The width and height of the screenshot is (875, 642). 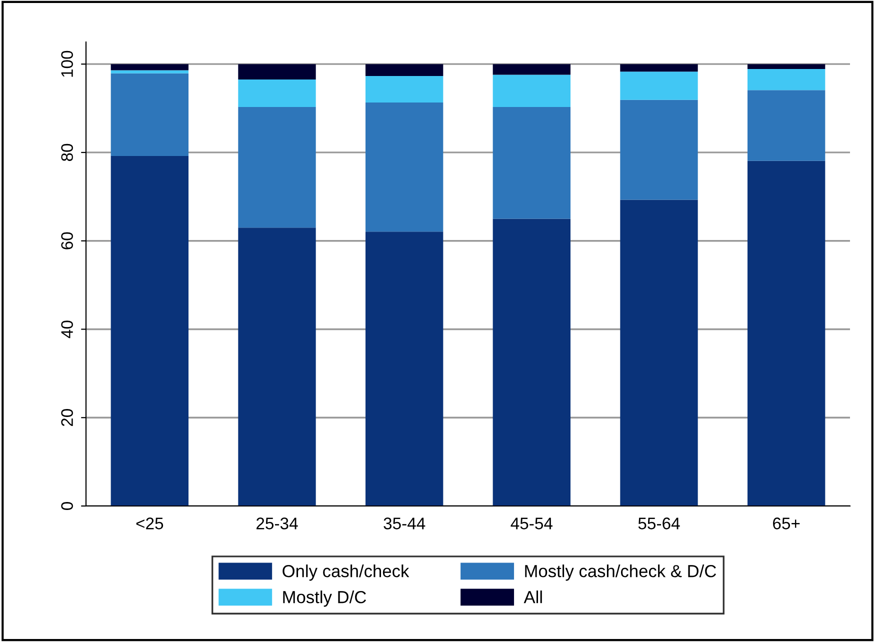 I want to click on legend-label: Mostly D/C, so click(x=324, y=598).